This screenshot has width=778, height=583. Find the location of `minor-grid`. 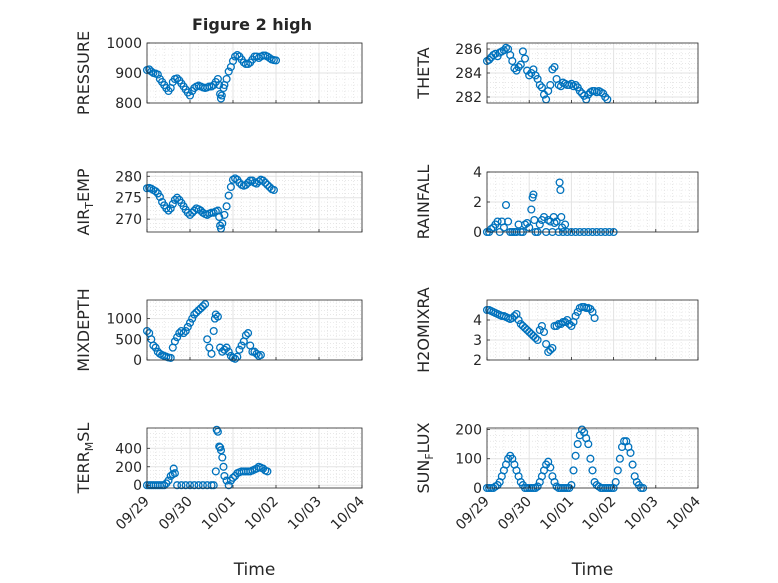

minor-grid is located at coordinates (254, 458).